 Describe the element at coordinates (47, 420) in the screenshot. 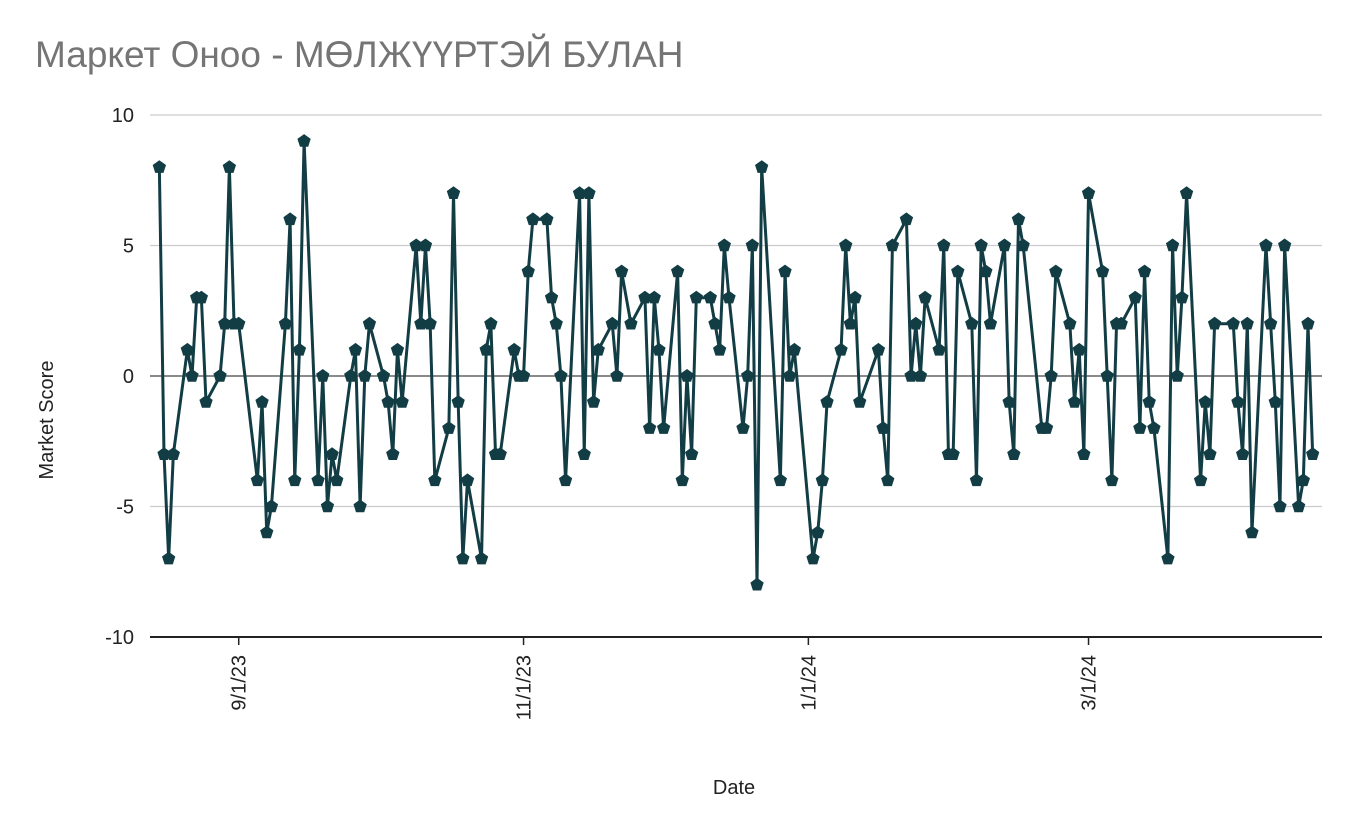

I see `y-axis-title: Market Score` at that location.